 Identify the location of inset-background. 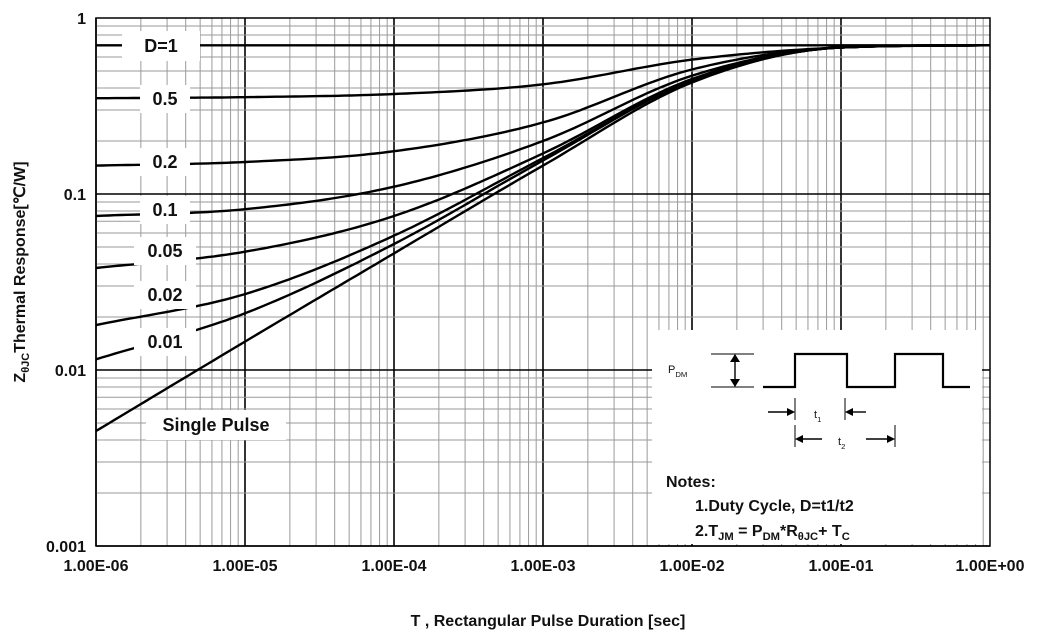
(817, 437).